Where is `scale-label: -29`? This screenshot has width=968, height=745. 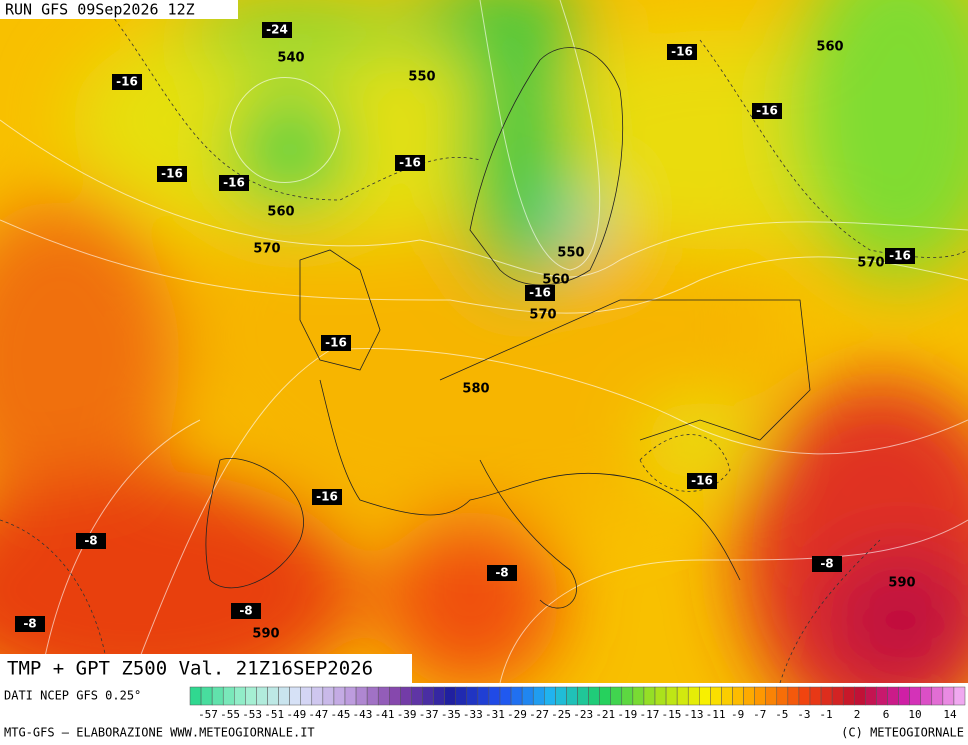 scale-label: -29 is located at coordinates (517, 714).